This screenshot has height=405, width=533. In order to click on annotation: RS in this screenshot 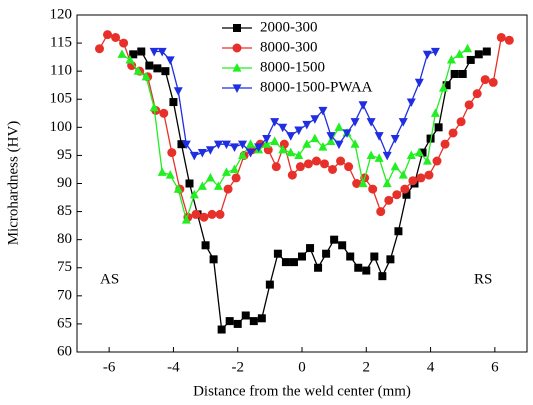, I will do `click(483, 279)`.